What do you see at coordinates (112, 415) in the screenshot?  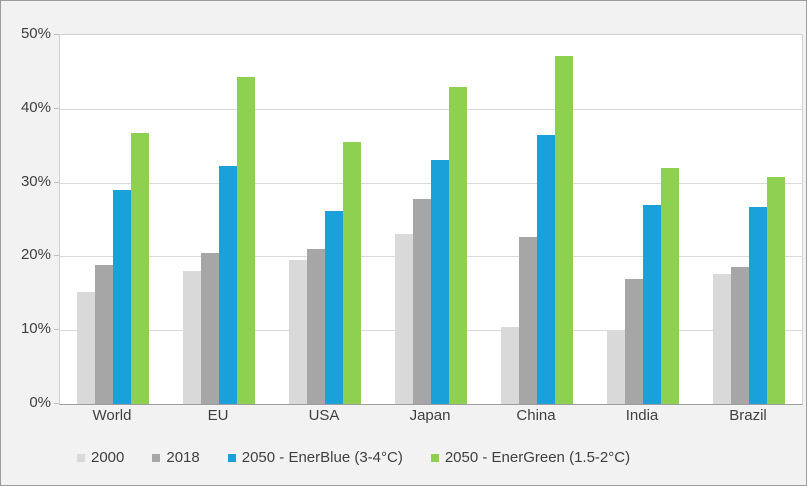 I see `x-label-world: World` at bounding box center [112, 415].